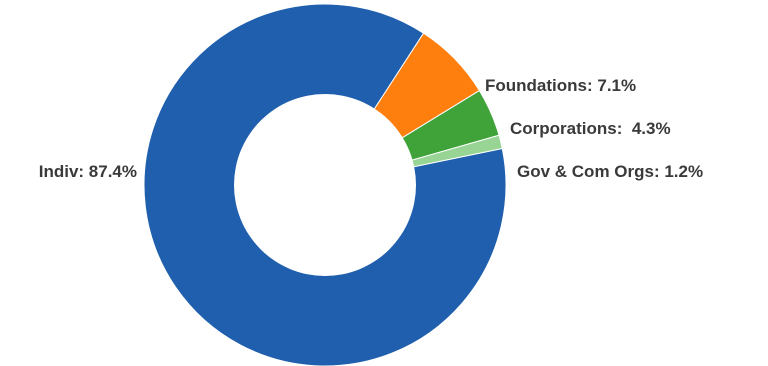  I want to click on slice-label-corporations: Corporations: 4.3%, so click(590, 128).